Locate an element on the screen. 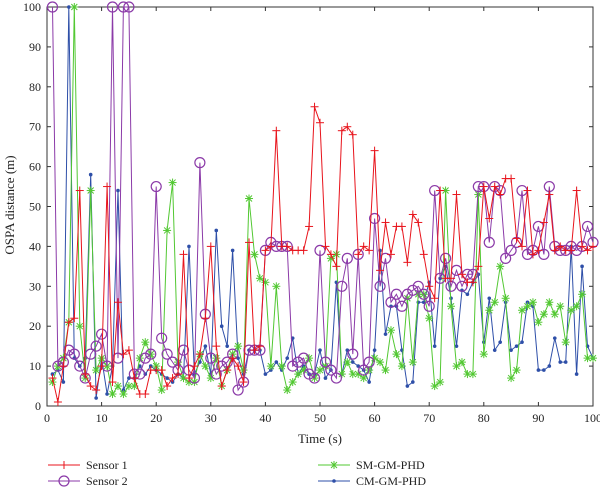 The image size is (600, 489). legend-label: Sensor 1 is located at coordinates (107, 465).